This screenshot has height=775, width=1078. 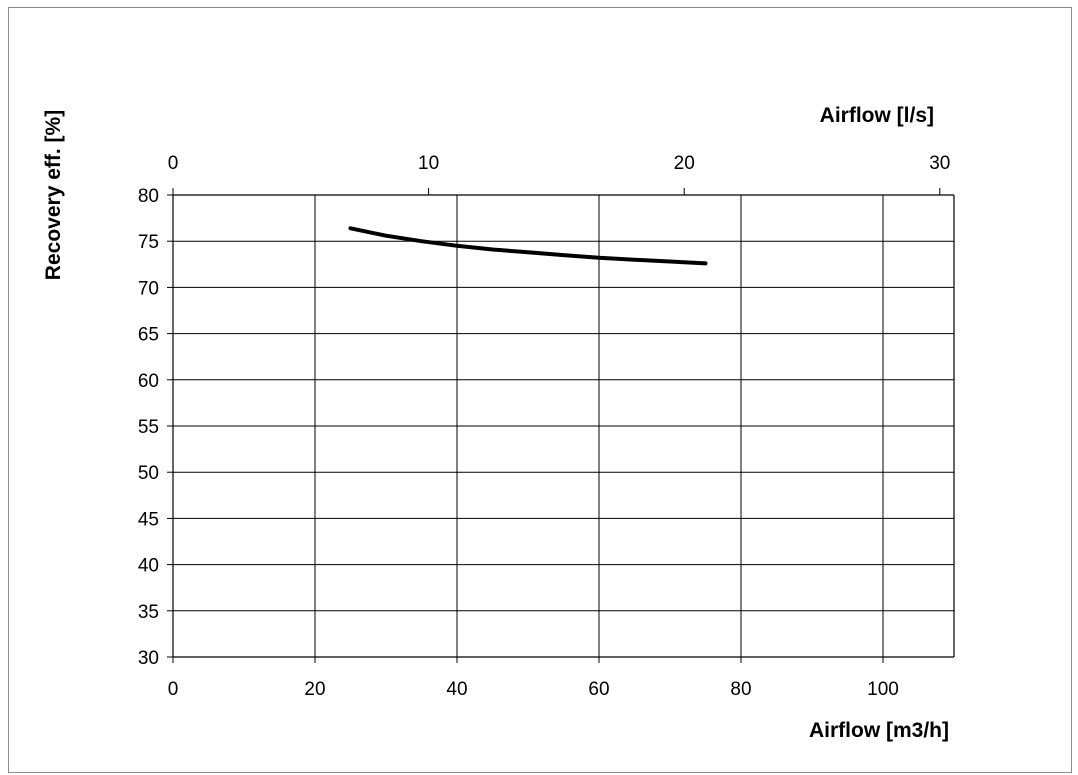 I want to click on x2-tick-label: 10, so click(x=428, y=163).